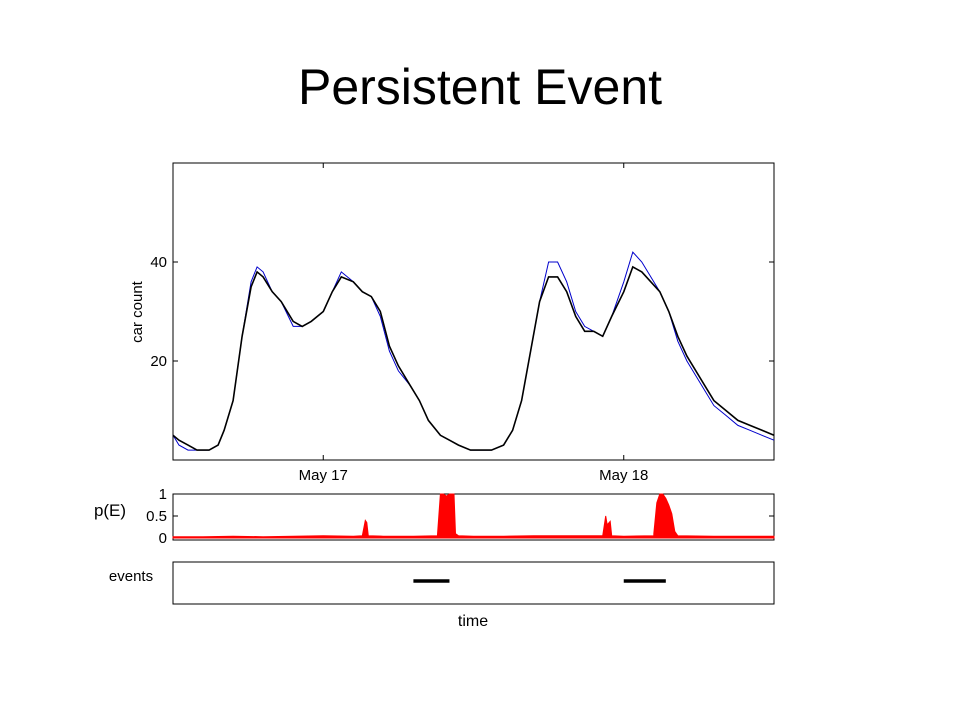 The image size is (960, 720). What do you see at coordinates (323, 475) in the screenshot?
I see `x-tick-label: May 17` at bounding box center [323, 475].